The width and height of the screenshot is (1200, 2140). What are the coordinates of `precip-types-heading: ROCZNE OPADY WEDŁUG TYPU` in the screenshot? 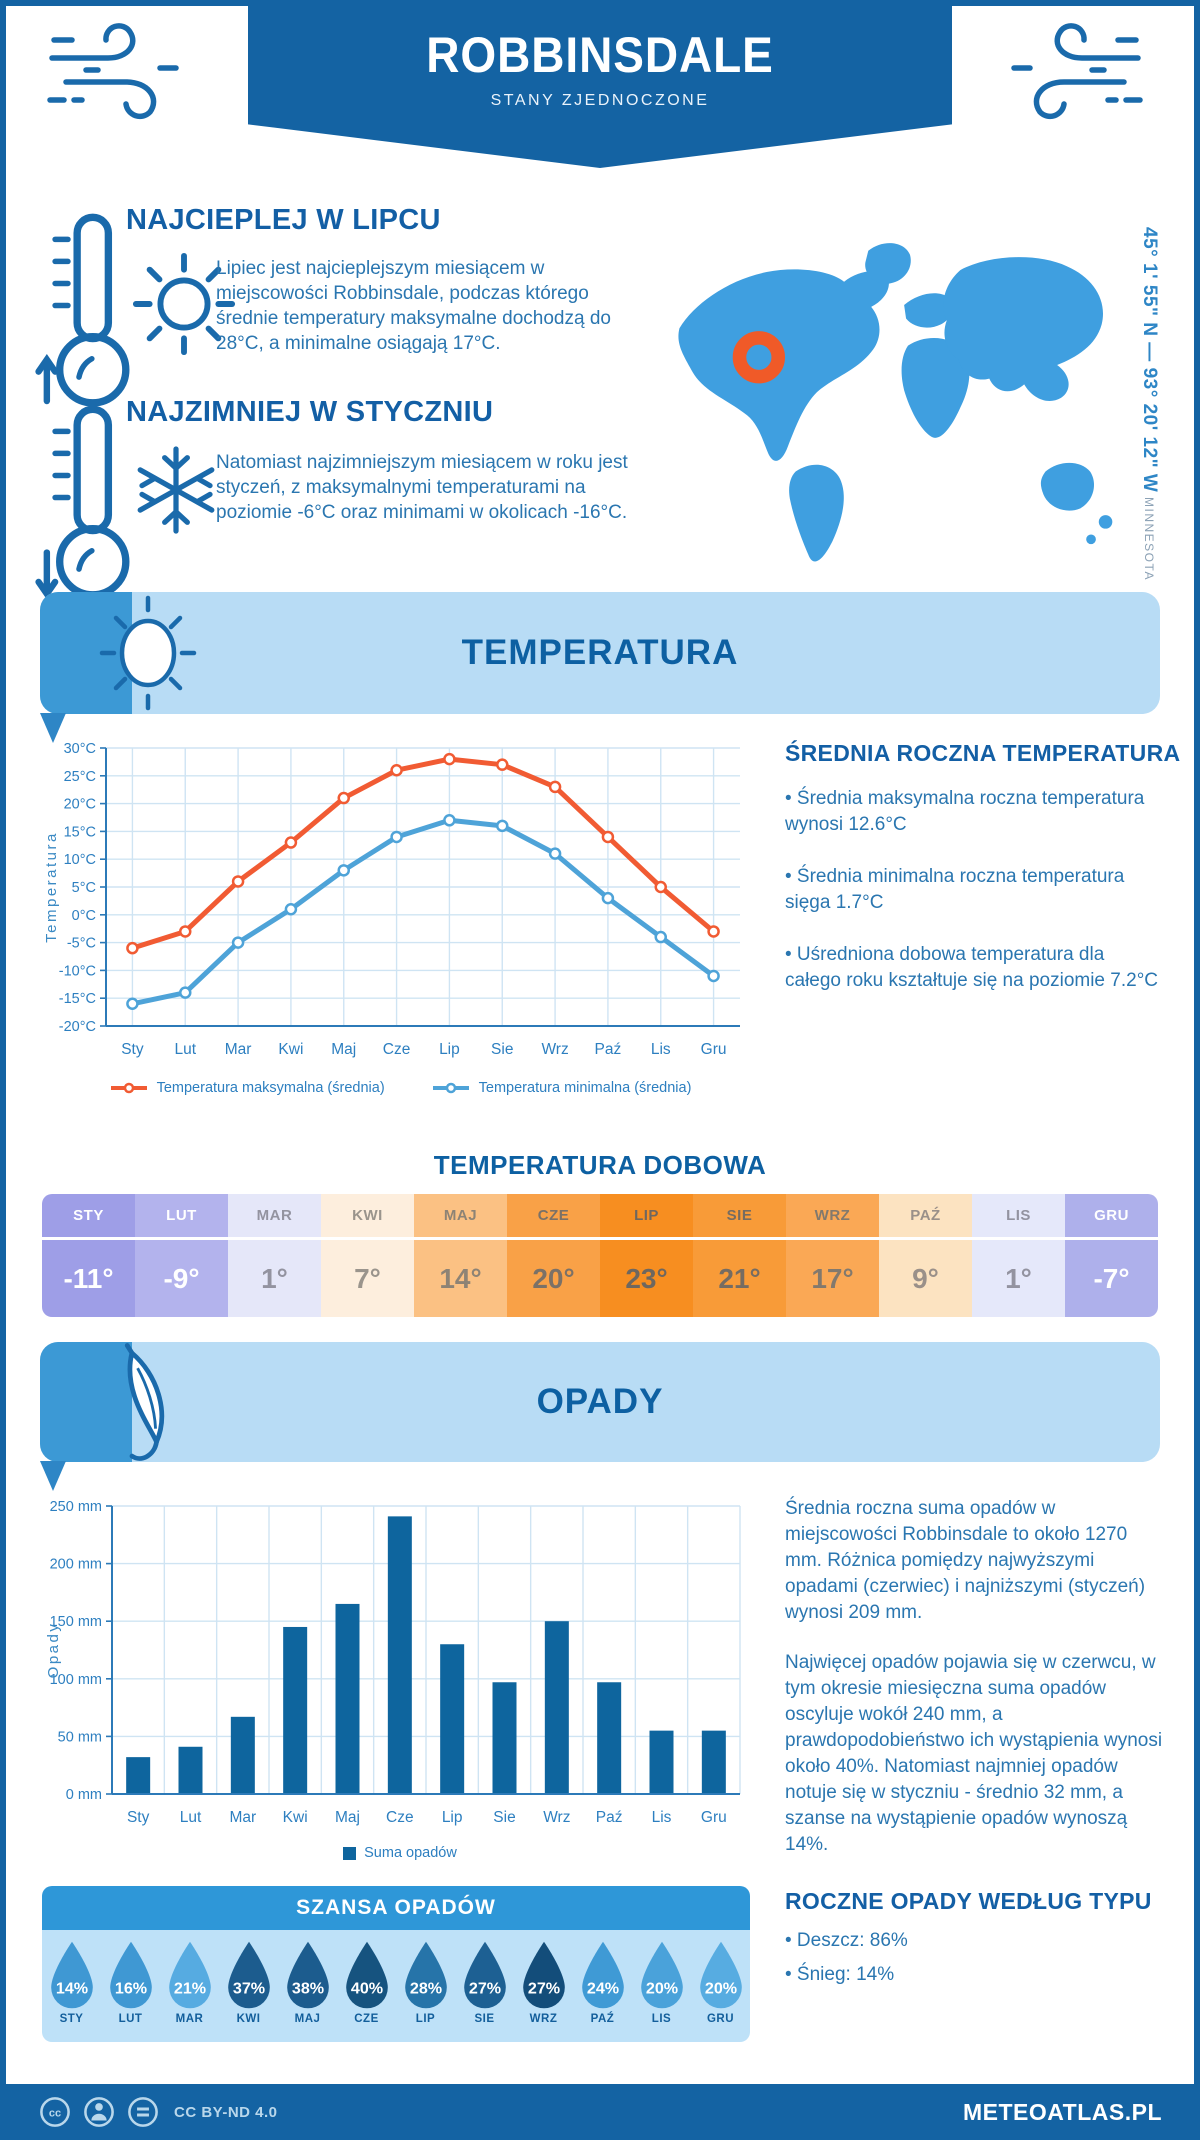 It's located at (968, 1901).